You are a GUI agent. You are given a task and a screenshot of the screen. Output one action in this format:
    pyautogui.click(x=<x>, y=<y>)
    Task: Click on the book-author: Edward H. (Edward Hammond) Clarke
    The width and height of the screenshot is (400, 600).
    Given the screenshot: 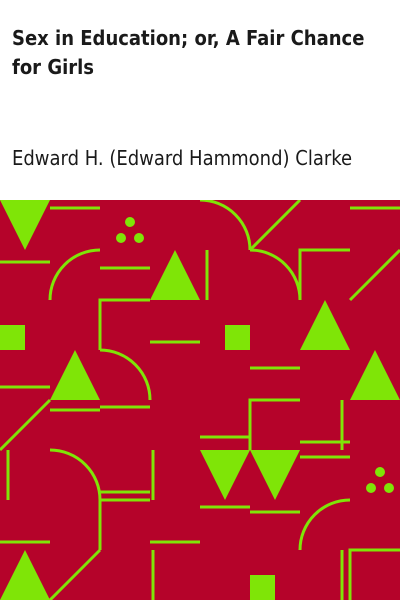 What is the action you would take?
    pyautogui.click(x=182, y=158)
    